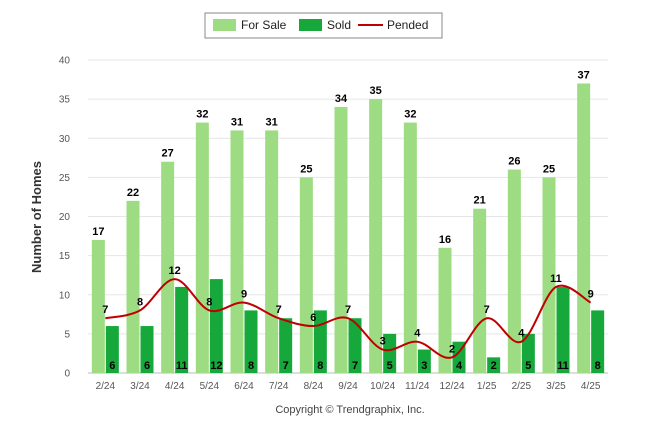  Describe the element at coordinates (65, 218) in the screenshot. I see `y-axis-ticks: 0 5 10 15 20 25 30 35 40` at that location.